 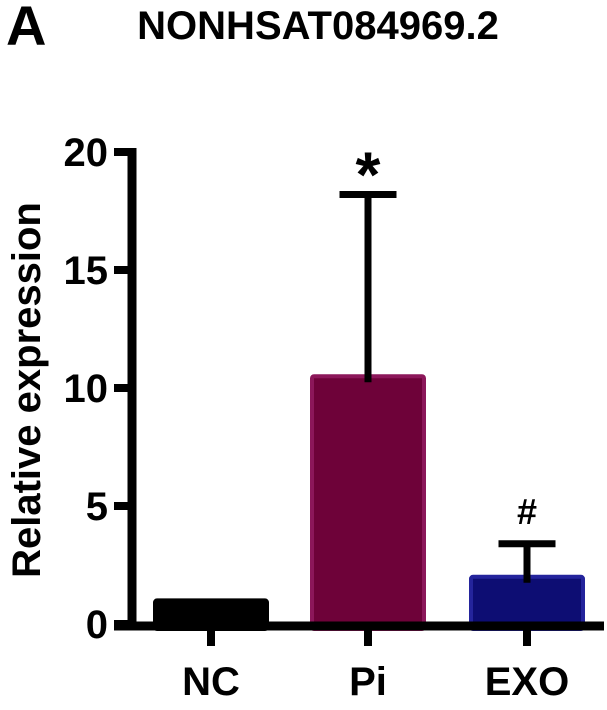 I want to click on category-label-nc: NC, so click(x=211, y=682).